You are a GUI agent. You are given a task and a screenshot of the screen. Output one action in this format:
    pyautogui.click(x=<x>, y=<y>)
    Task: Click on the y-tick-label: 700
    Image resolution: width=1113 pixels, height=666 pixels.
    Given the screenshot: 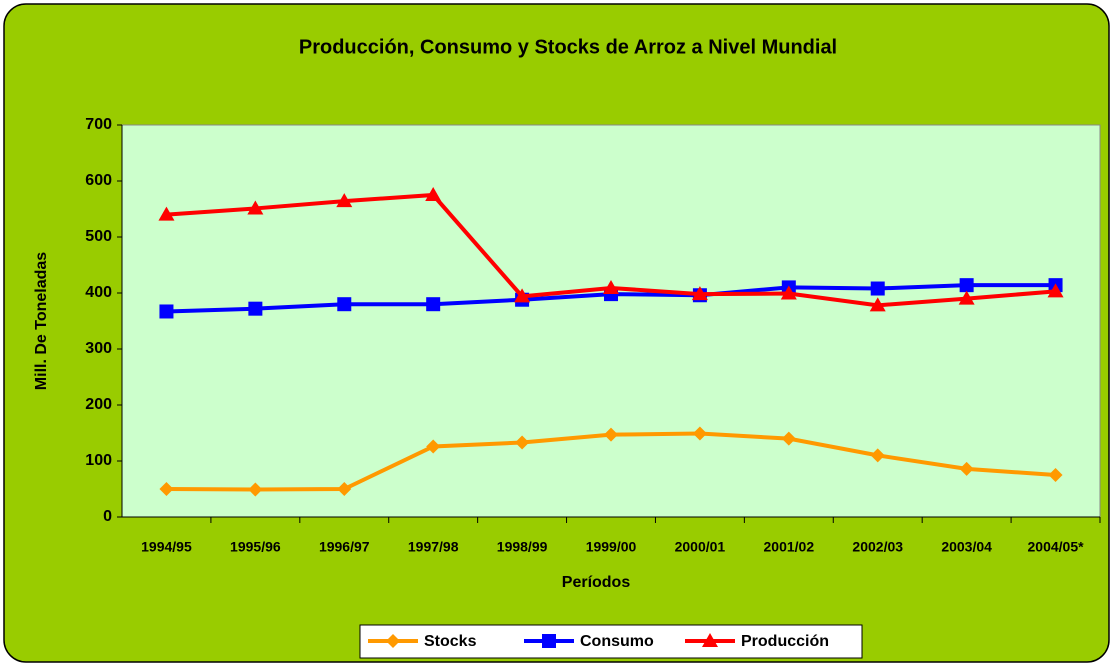 What is the action you would take?
    pyautogui.click(x=98, y=124)
    